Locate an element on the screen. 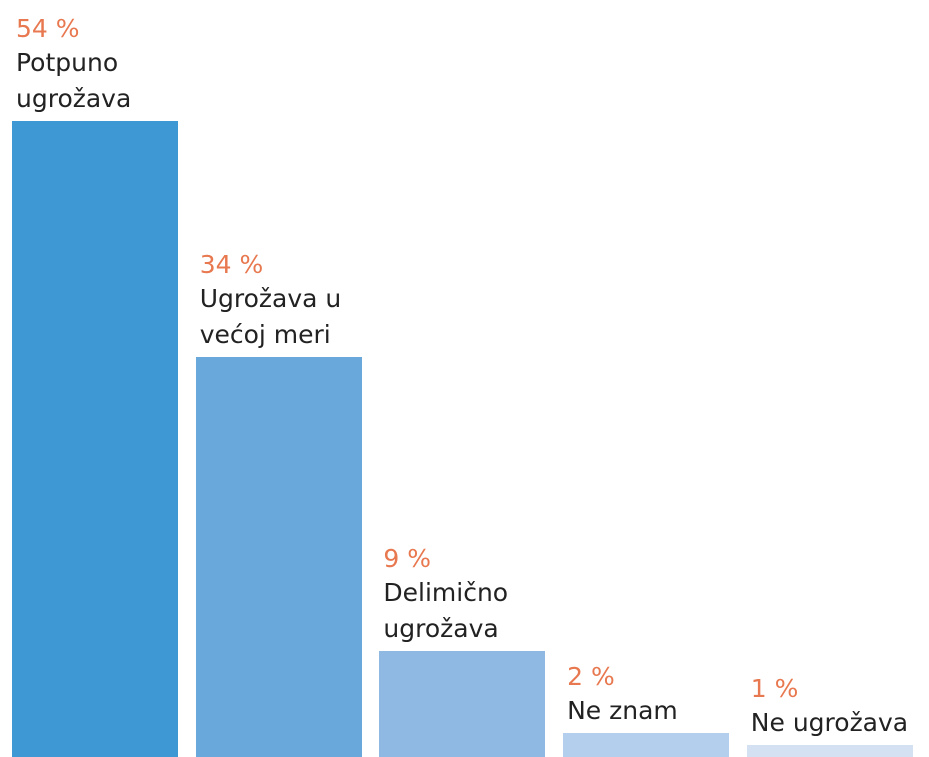 The width and height of the screenshot is (929, 757). bar-label: 54 % Potpuno ugrožava is located at coordinates (107, 65).